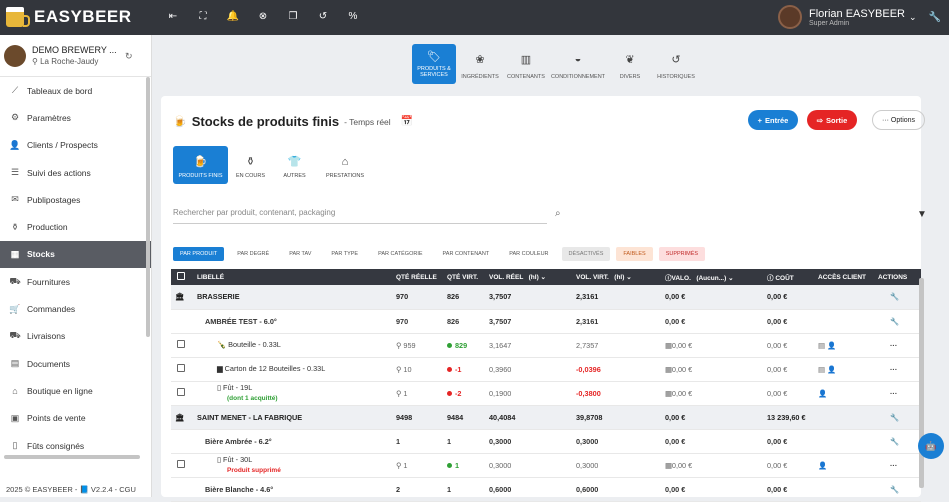  What do you see at coordinates (69, 17) in the screenshot?
I see `app-logo: EASYBEER` at bounding box center [69, 17].